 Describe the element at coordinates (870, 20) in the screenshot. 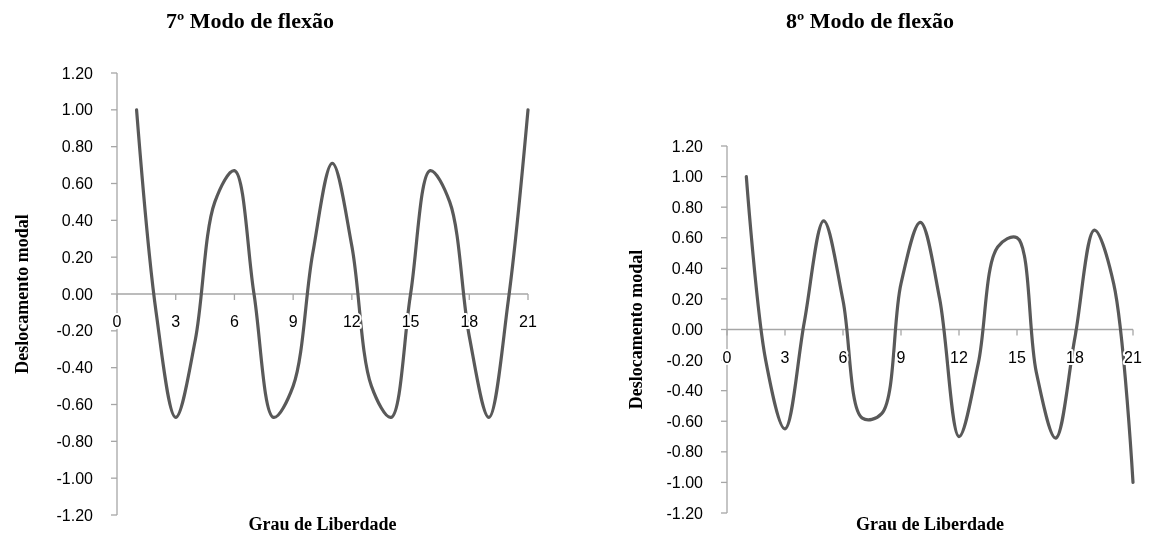

I see `chart-title: 8º Modo de flexão` at that location.